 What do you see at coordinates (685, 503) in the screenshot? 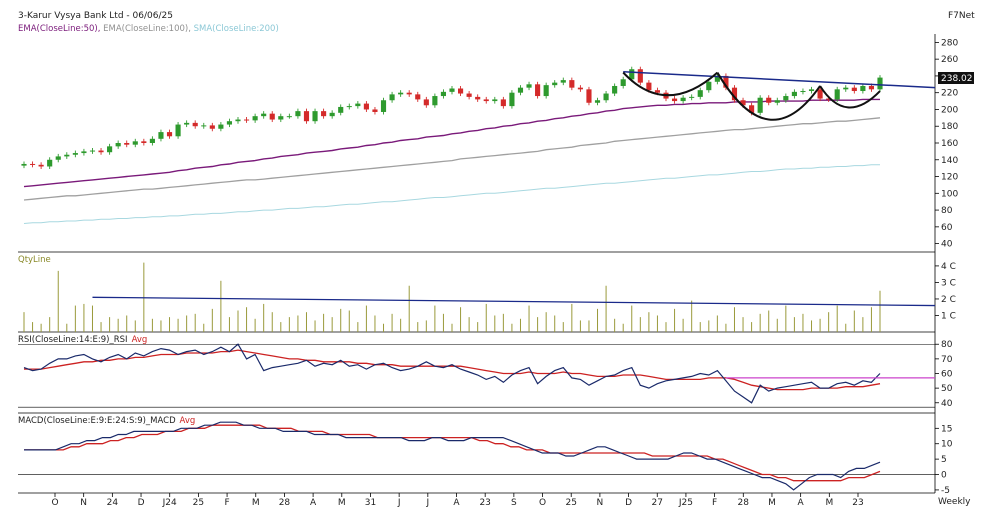
I see `x-tick-label: J25` at bounding box center [685, 503].